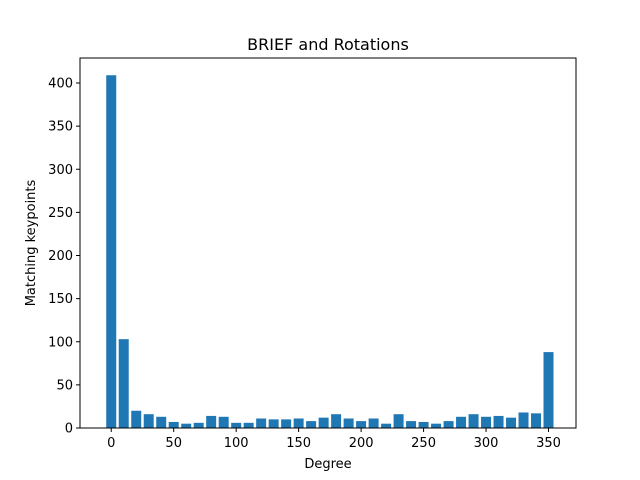 This screenshot has height=480, width=640. I want to click on x-tick-label: 50, so click(173, 443).